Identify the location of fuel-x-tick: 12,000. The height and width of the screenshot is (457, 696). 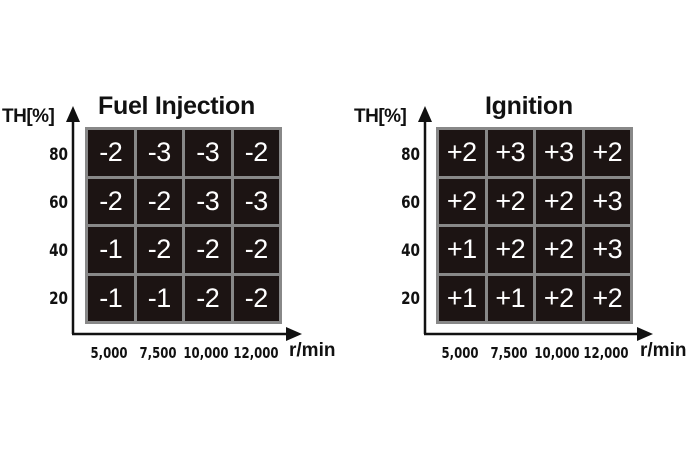
(256, 353).